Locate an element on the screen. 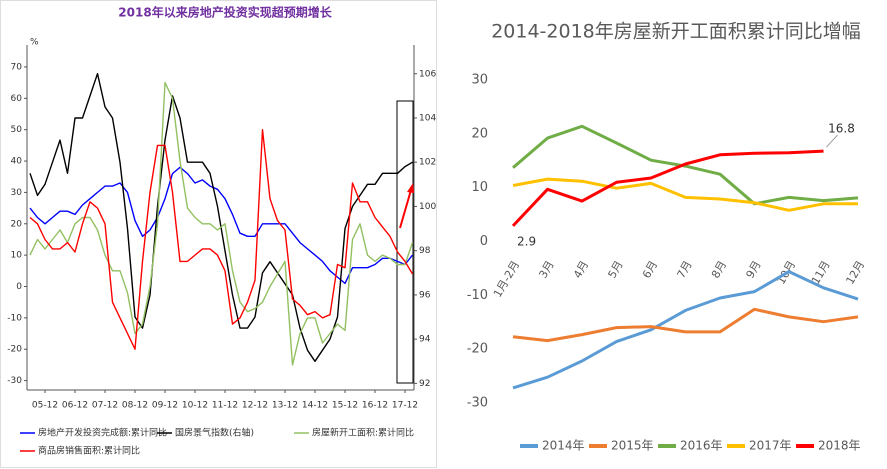 The image size is (887, 469). x-tick-label: 08-12 is located at coordinates (135, 406).